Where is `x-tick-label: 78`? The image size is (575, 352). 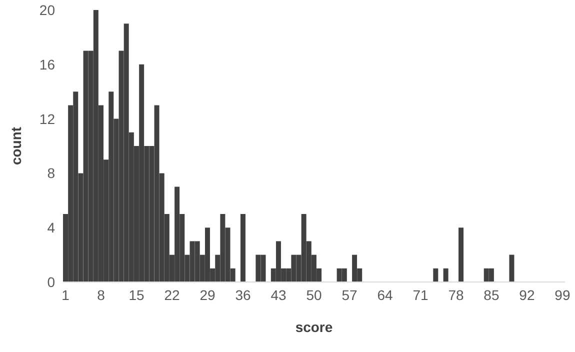 x-tick-label: 78 is located at coordinates (456, 294).